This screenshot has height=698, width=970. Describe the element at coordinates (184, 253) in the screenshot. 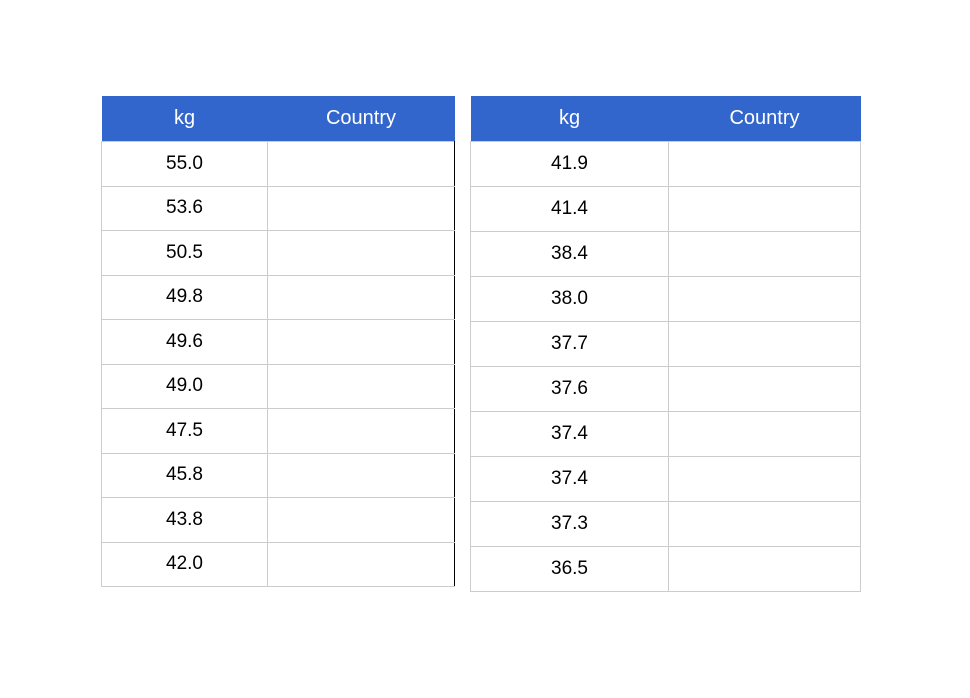

I see `kg-value-cell: 50.5` at that location.